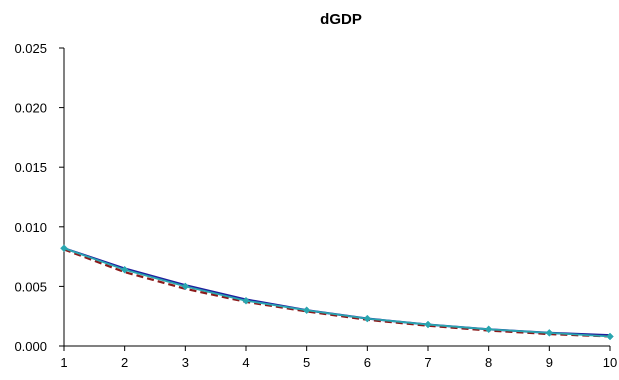  What do you see at coordinates (427, 362) in the screenshot?
I see `x-tick-label: 7` at bounding box center [427, 362].